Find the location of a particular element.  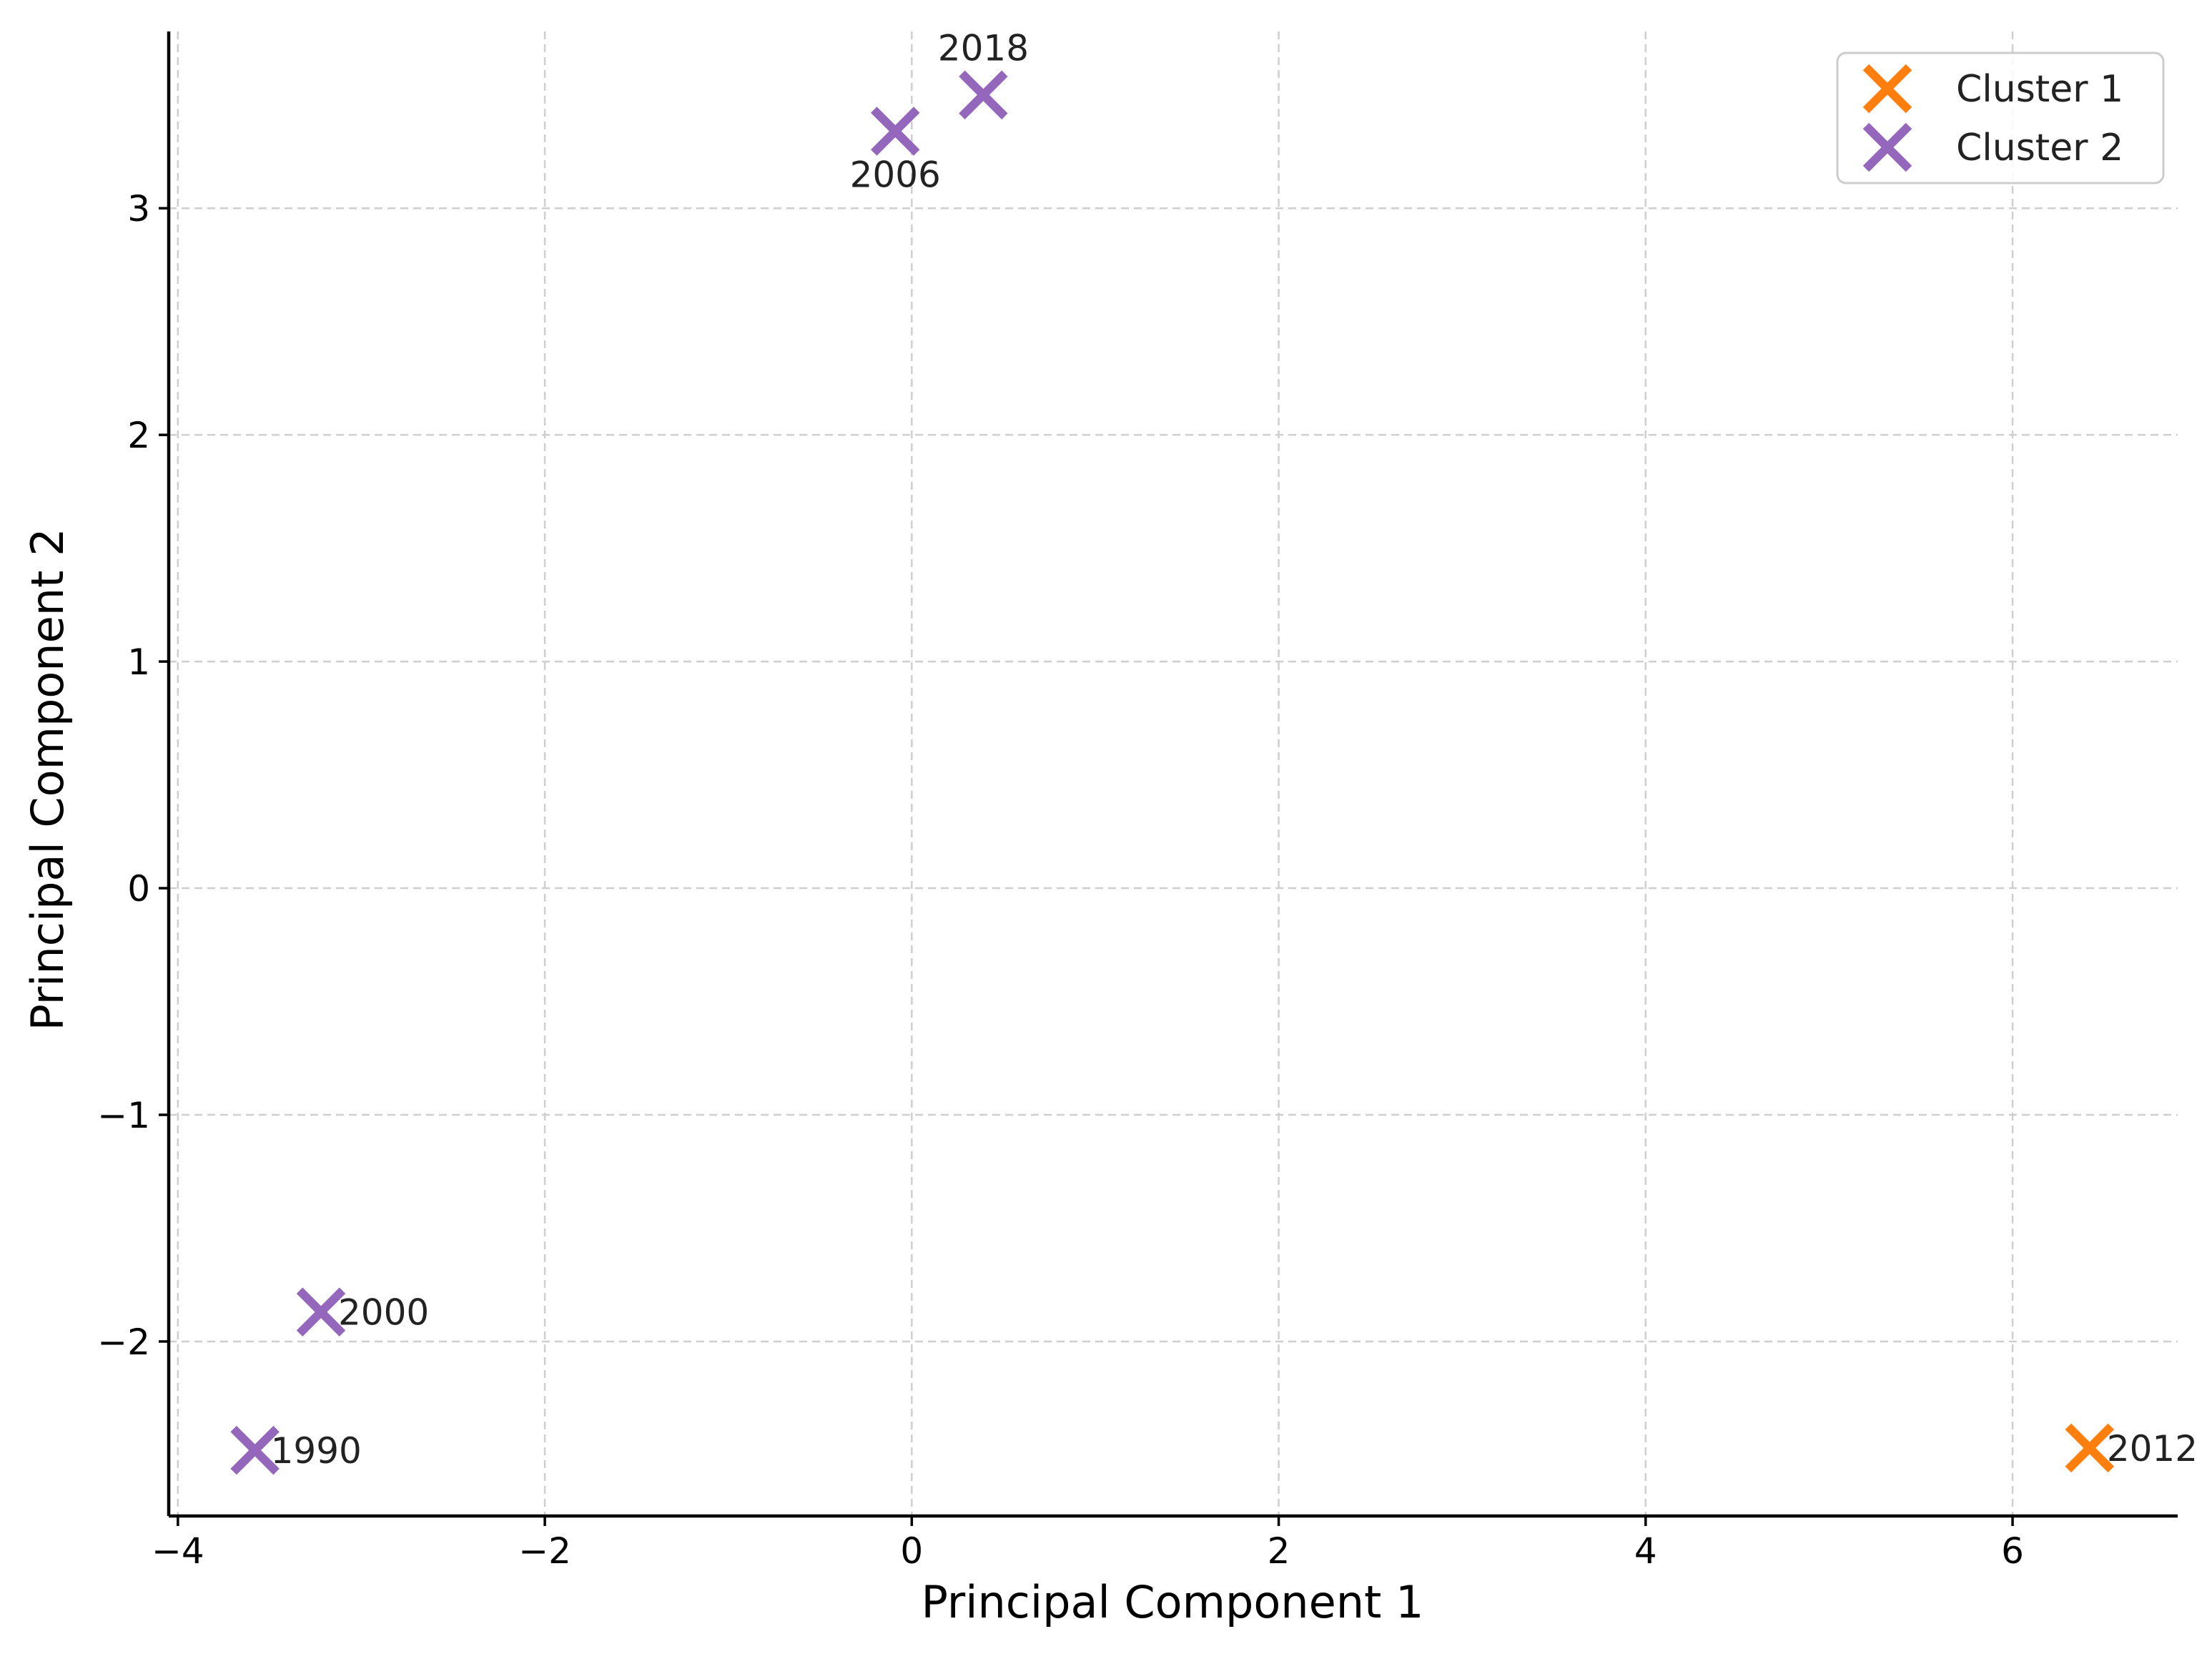

y-tick-label: −2 is located at coordinates (123, 1342).